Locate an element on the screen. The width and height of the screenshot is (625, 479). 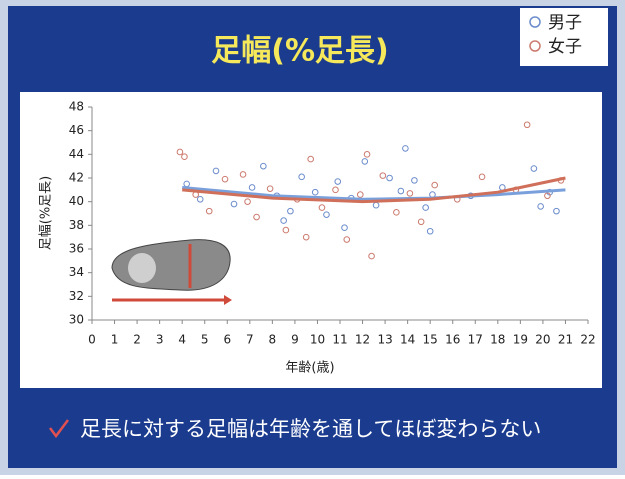
x-tick-label: 16 is located at coordinates (452, 340).